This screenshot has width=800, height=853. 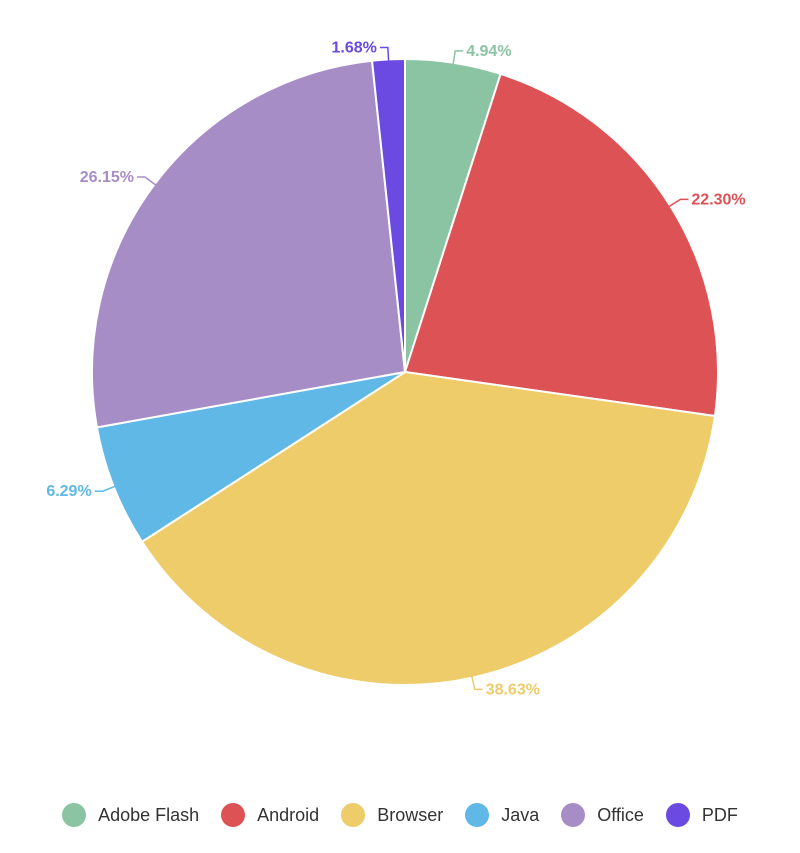 I want to click on legend-item-android: Android, so click(x=270, y=815).